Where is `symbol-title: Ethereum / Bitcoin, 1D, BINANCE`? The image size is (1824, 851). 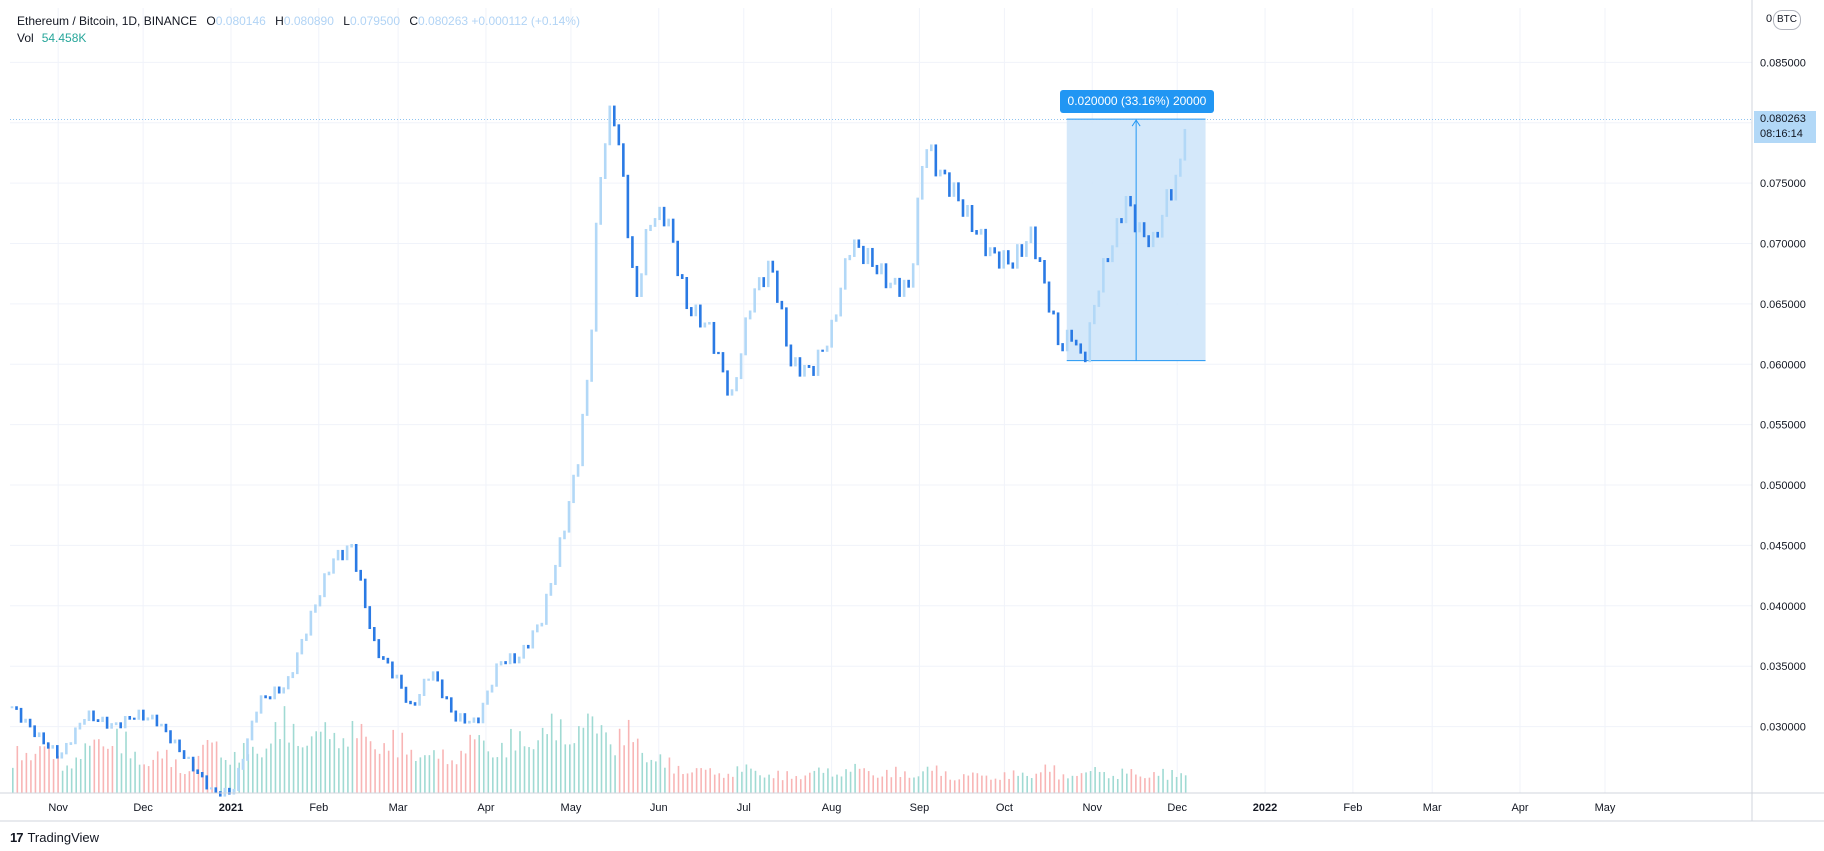
symbol-title: Ethereum / Bitcoin, 1D, BINANCE is located at coordinates (107, 21).